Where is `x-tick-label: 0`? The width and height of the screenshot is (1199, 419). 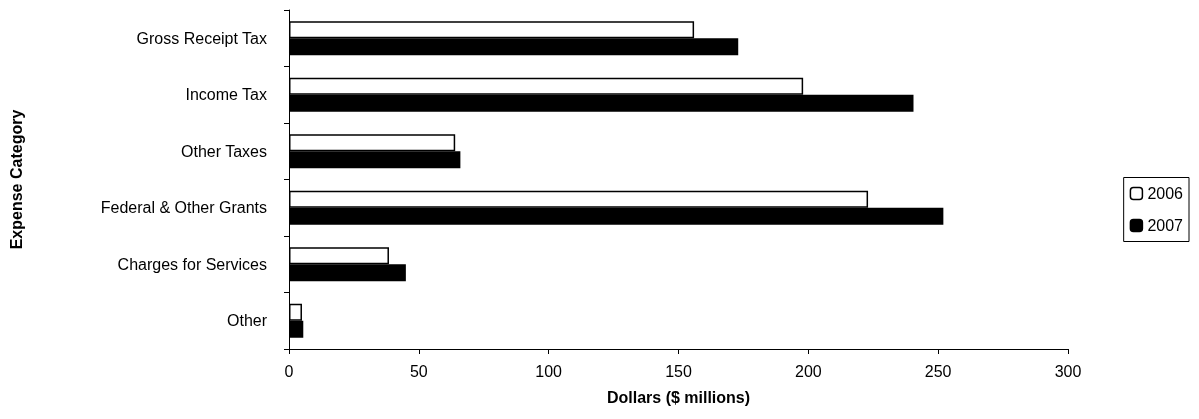
x-tick-label: 0 is located at coordinates (289, 371).